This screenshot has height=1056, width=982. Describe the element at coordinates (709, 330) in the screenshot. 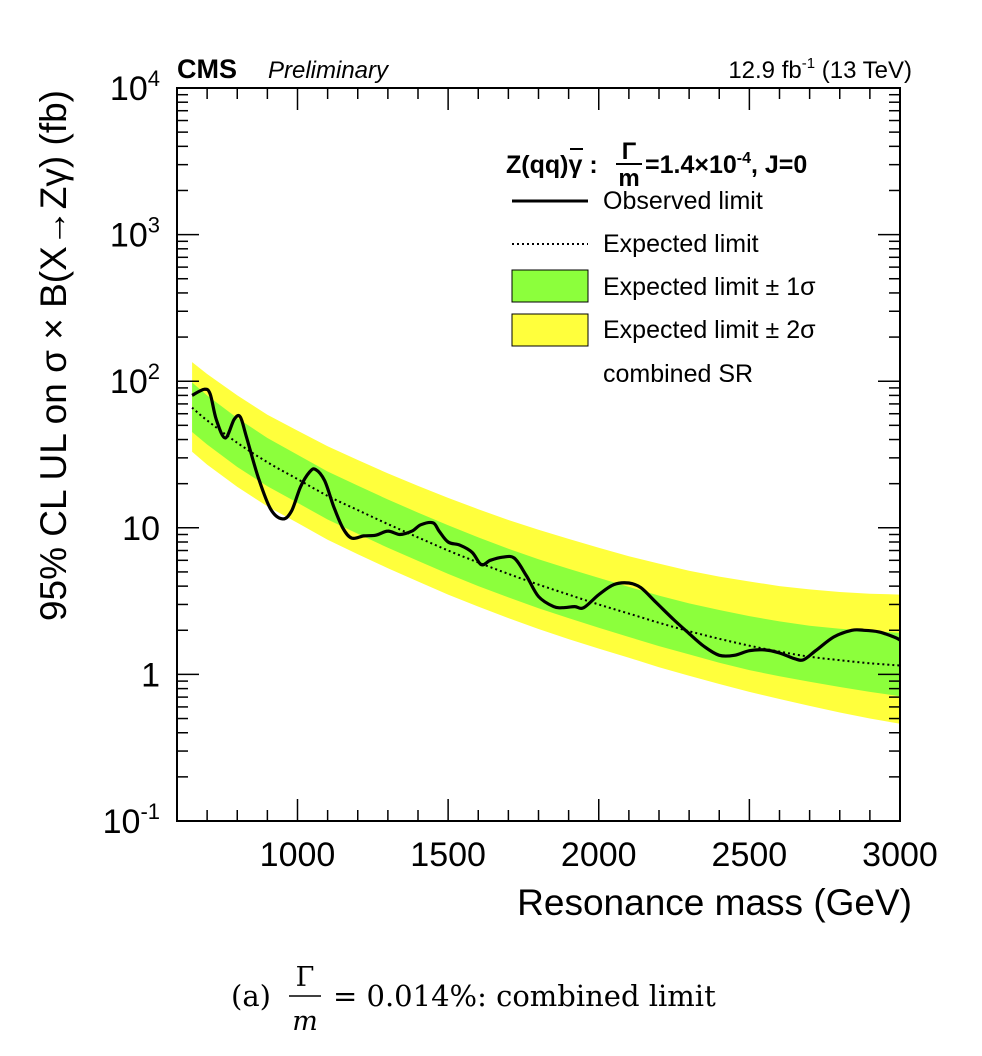

I see `legend-2sigma-label: Expected limit ± 2σ` at that location.